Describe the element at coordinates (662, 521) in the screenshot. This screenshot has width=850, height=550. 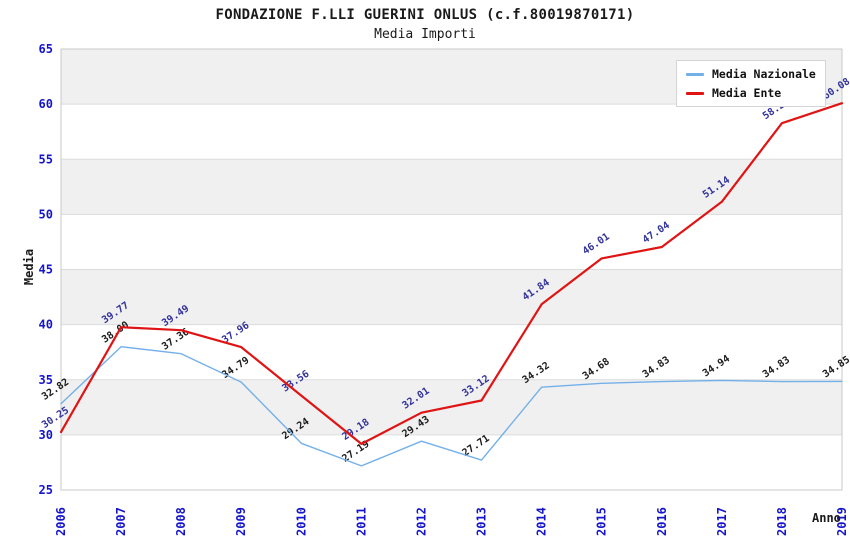
I see `x-tick-label: 2016` at that location.